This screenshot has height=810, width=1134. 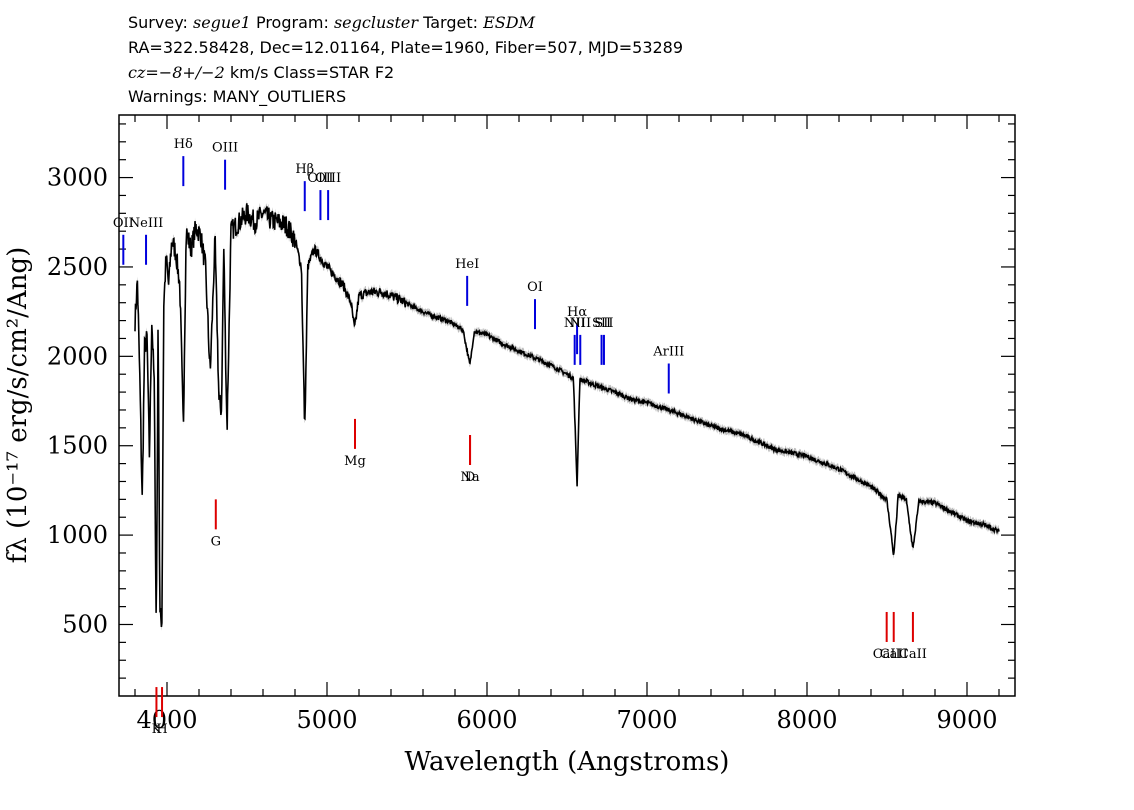 I want to click on absorption-line-label: Mg, so click(x=355, y=461).